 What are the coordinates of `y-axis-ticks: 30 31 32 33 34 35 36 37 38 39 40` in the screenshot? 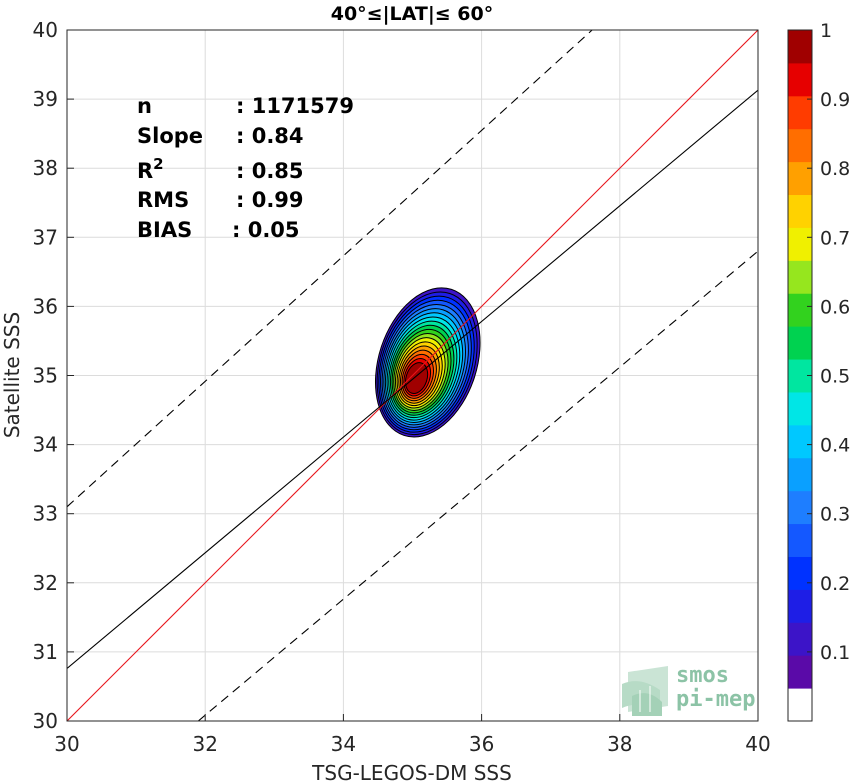 It's located at (53, 375).